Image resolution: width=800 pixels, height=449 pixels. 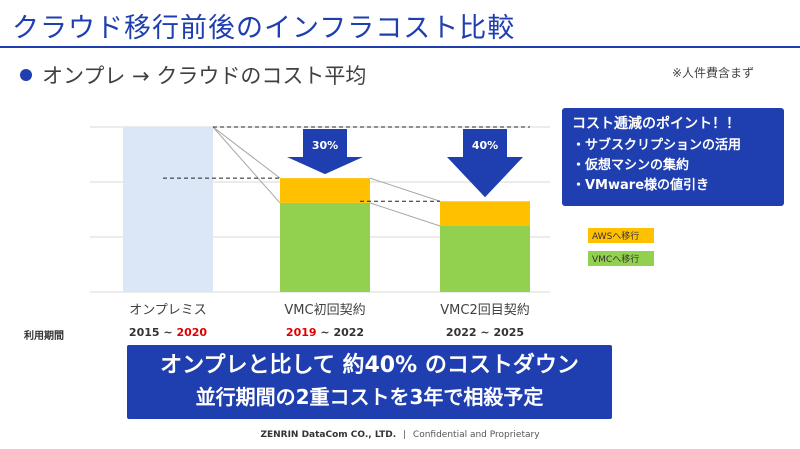 I want to click on legend-item-aws: AWSへ移行, so click(x=616, y=237).